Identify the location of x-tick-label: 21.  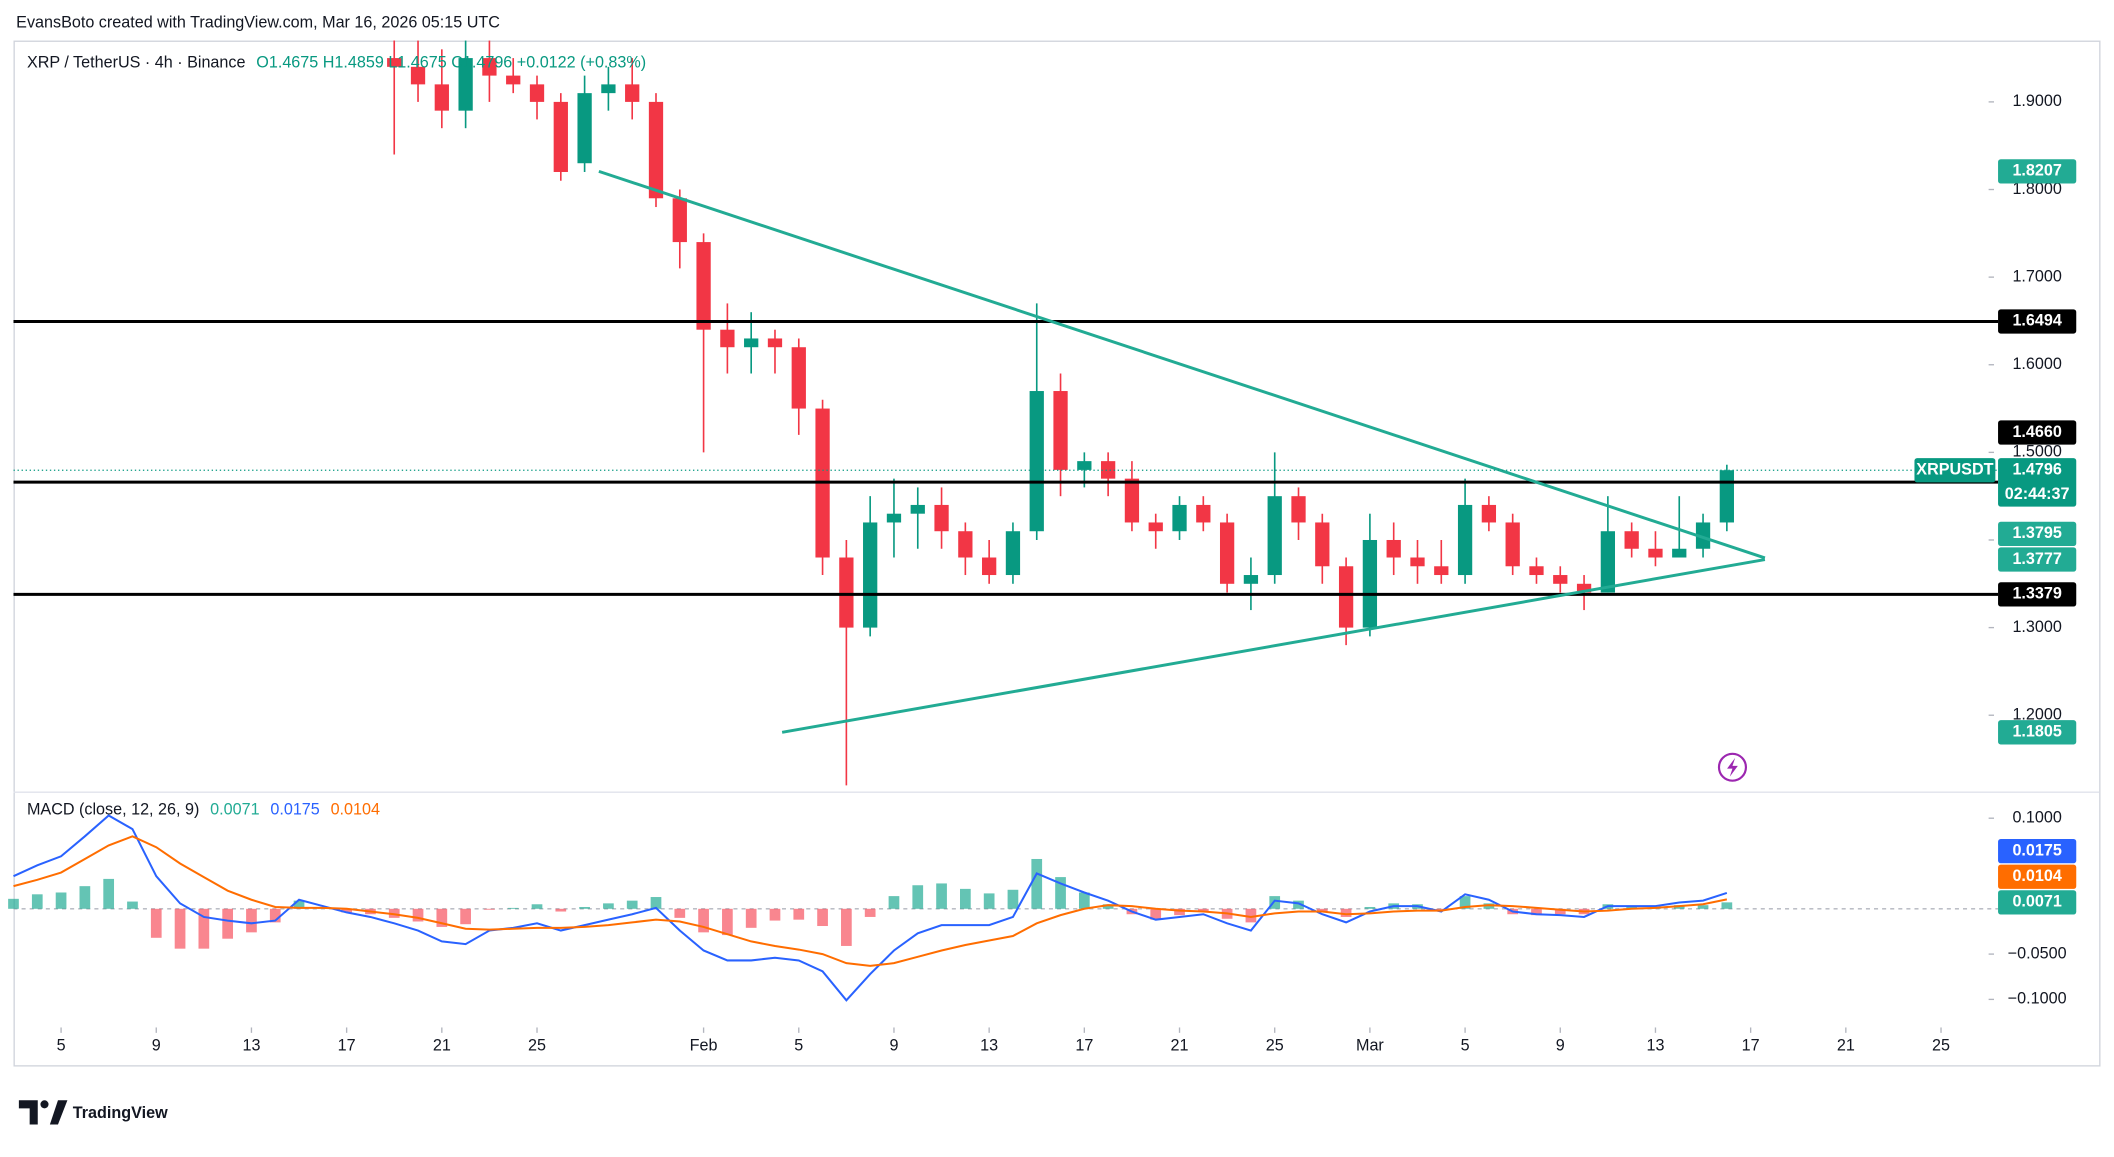
(442, 1046).